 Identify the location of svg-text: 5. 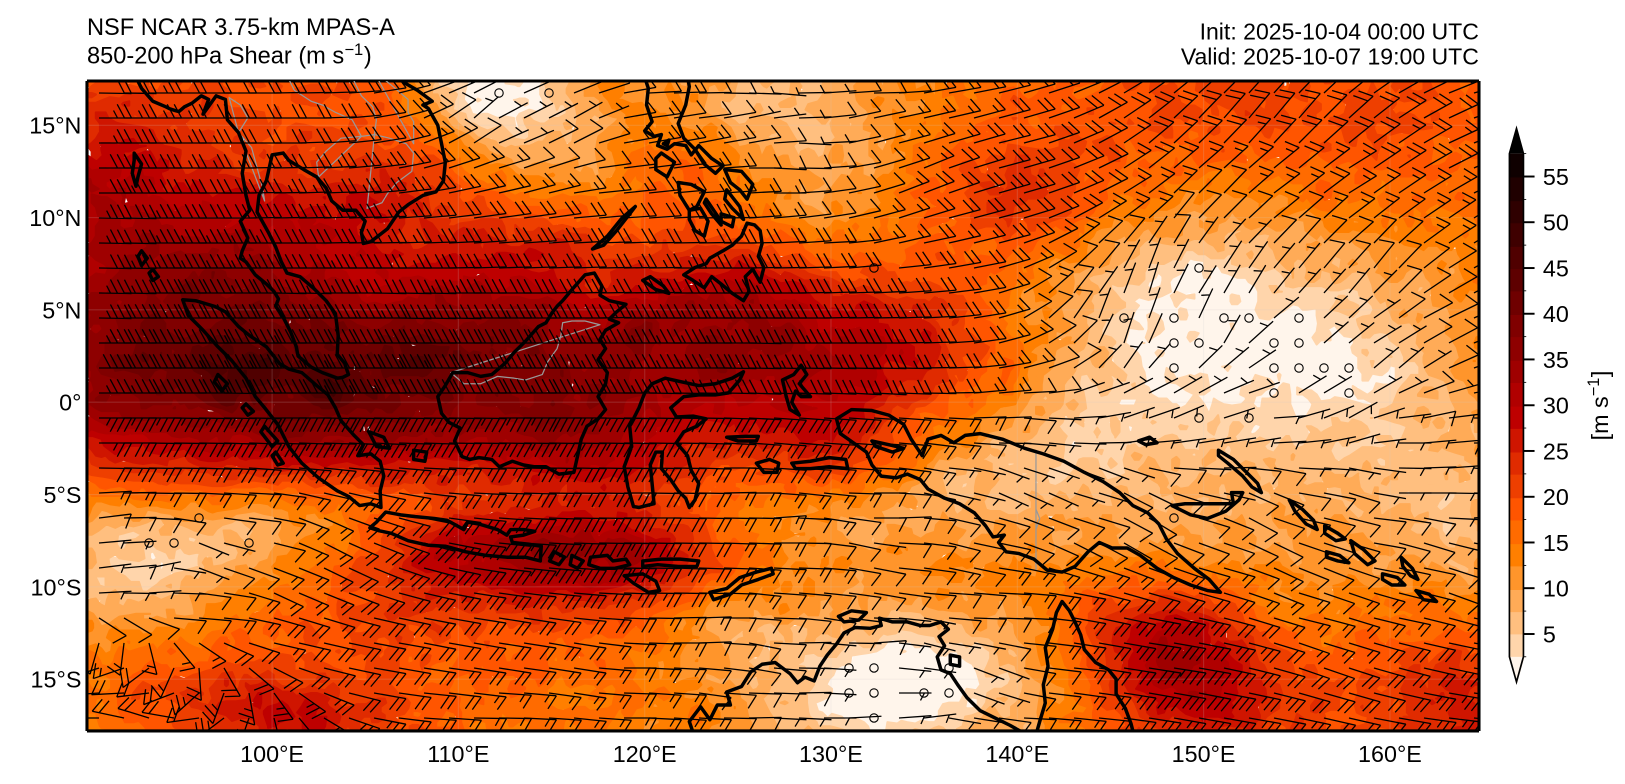
(1549, 634).